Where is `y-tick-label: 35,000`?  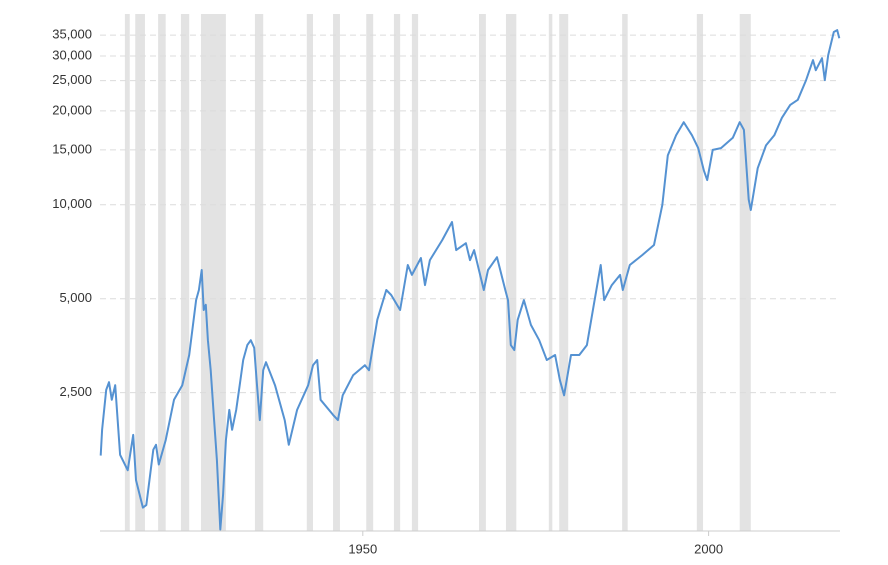
y-tick-label: 35,000 is located at coordinates (72, 34).